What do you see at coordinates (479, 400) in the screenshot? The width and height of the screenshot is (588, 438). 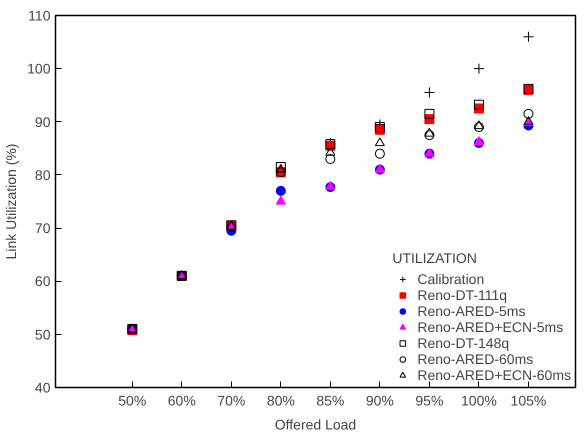 I see `x-tick-label: 100%` at bounding box center [479, 400].